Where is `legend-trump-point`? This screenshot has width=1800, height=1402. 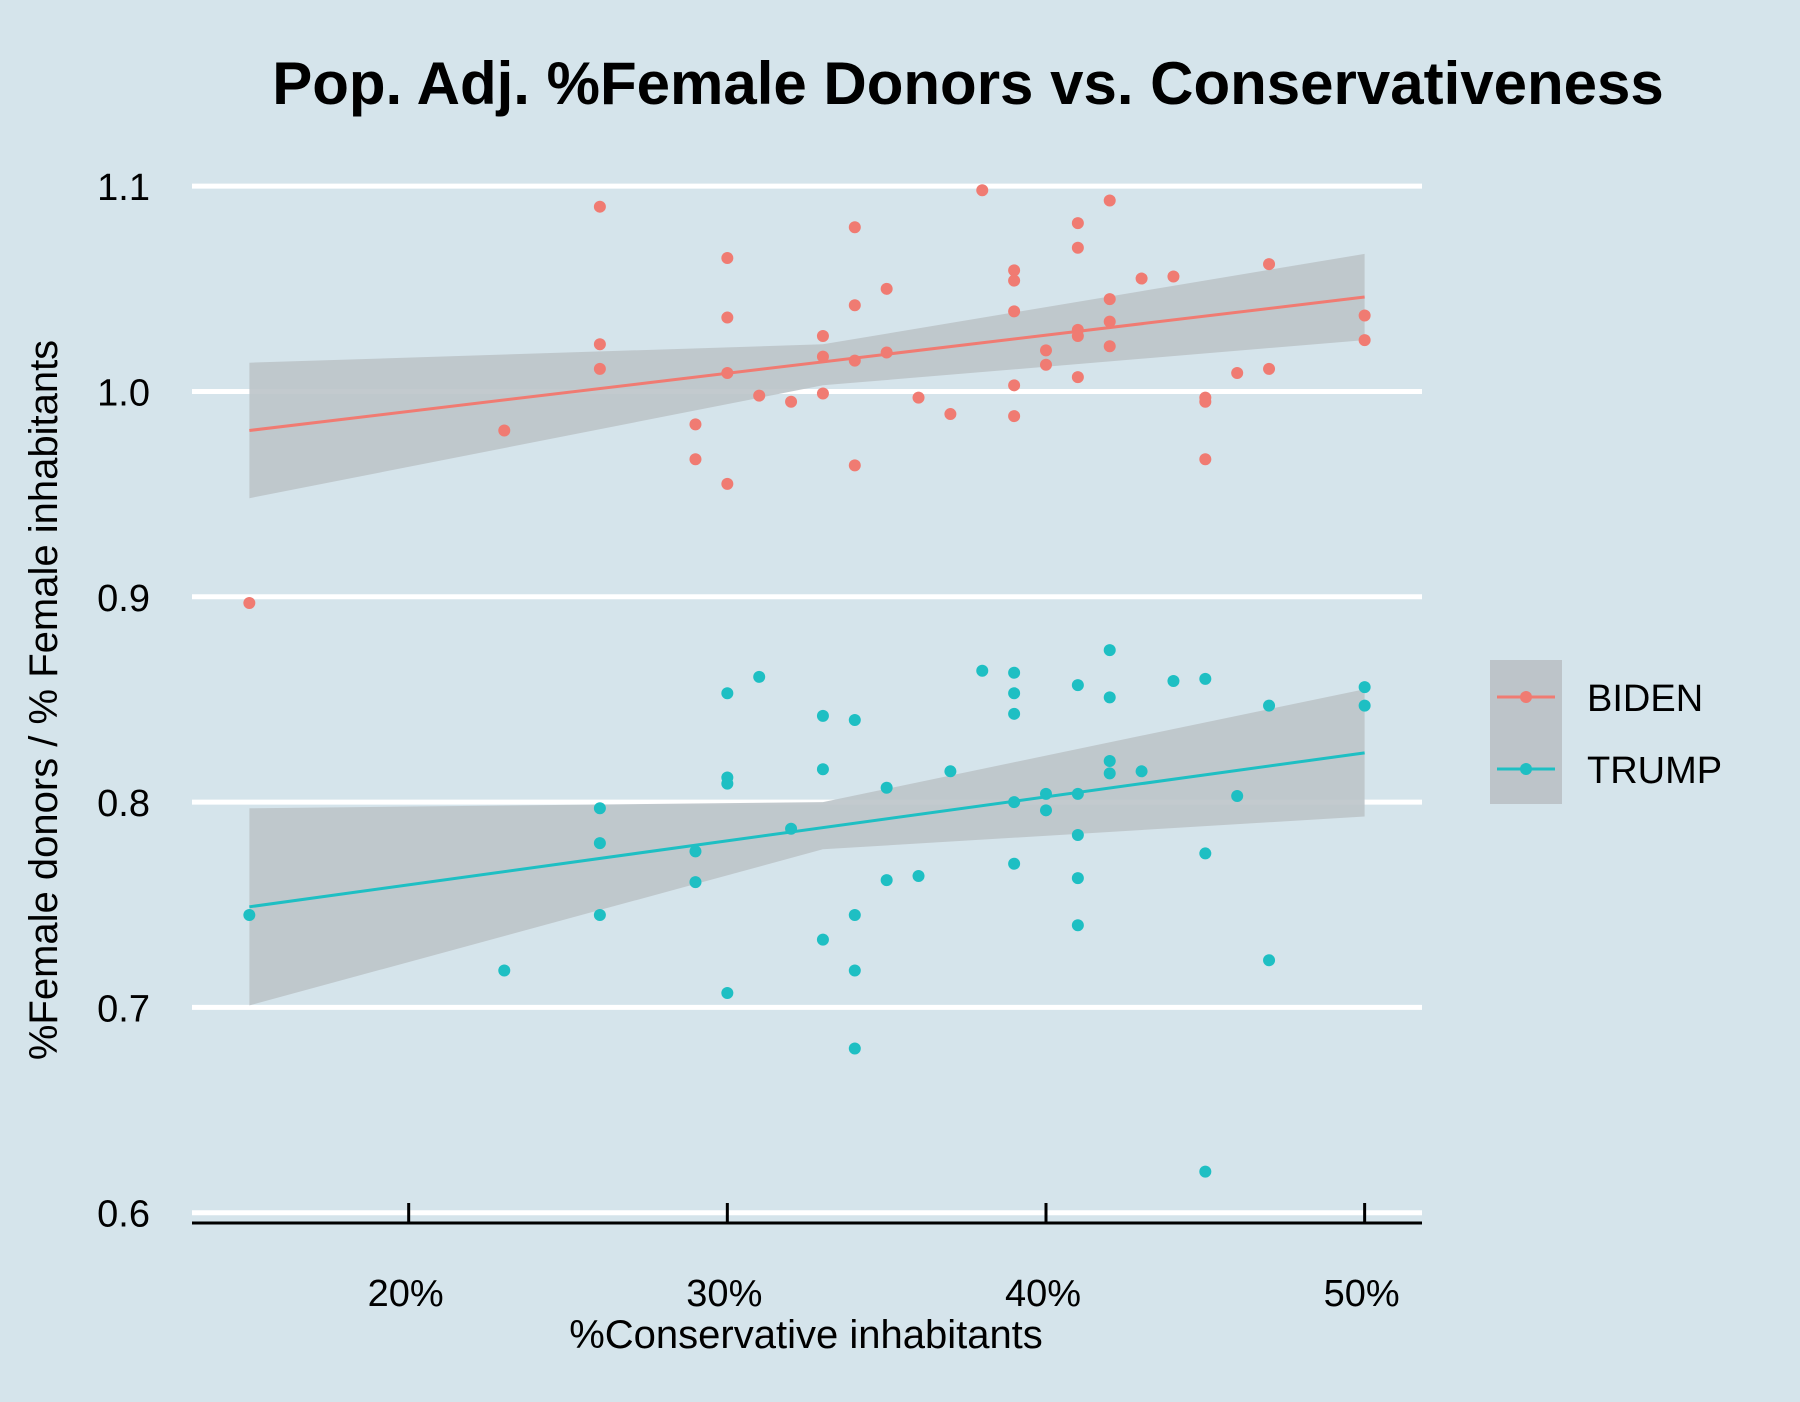
legend-trump-point is located at coordinates (1526, 769).